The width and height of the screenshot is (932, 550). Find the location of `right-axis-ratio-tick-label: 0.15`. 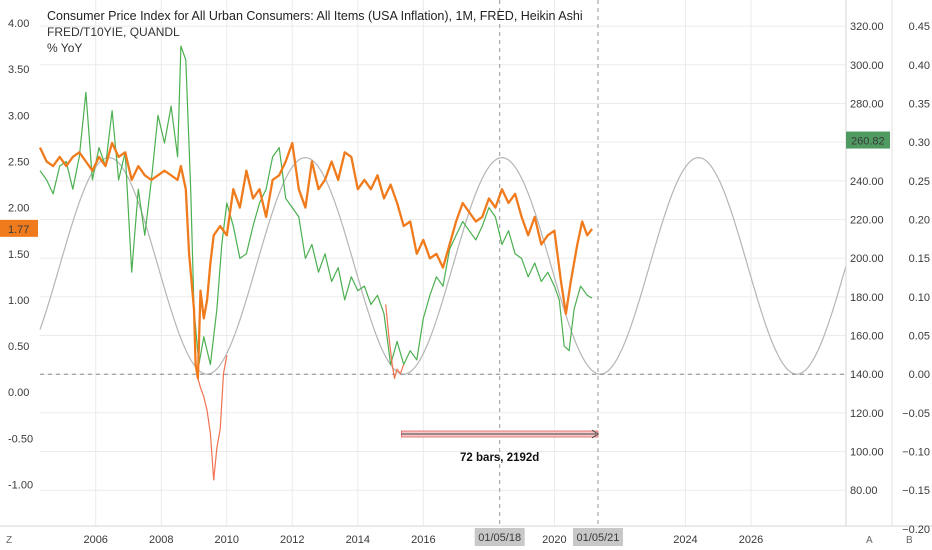

right-axis-ratio-tick-label: 0.15 is located at coordinates (919, 259).